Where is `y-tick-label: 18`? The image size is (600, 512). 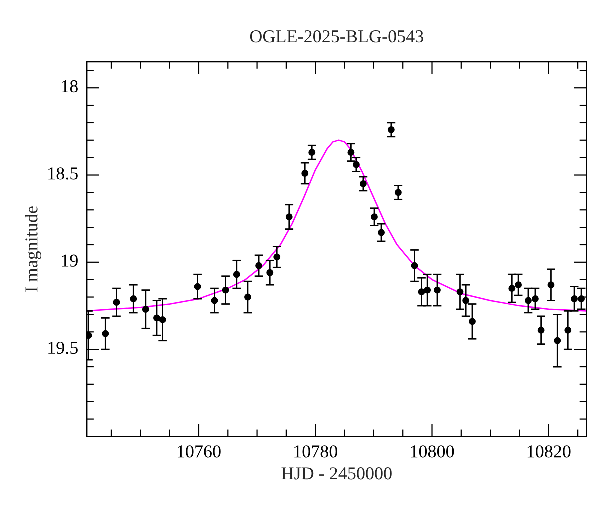 y-tick-label: 18 is located at coordinates (70, 86).